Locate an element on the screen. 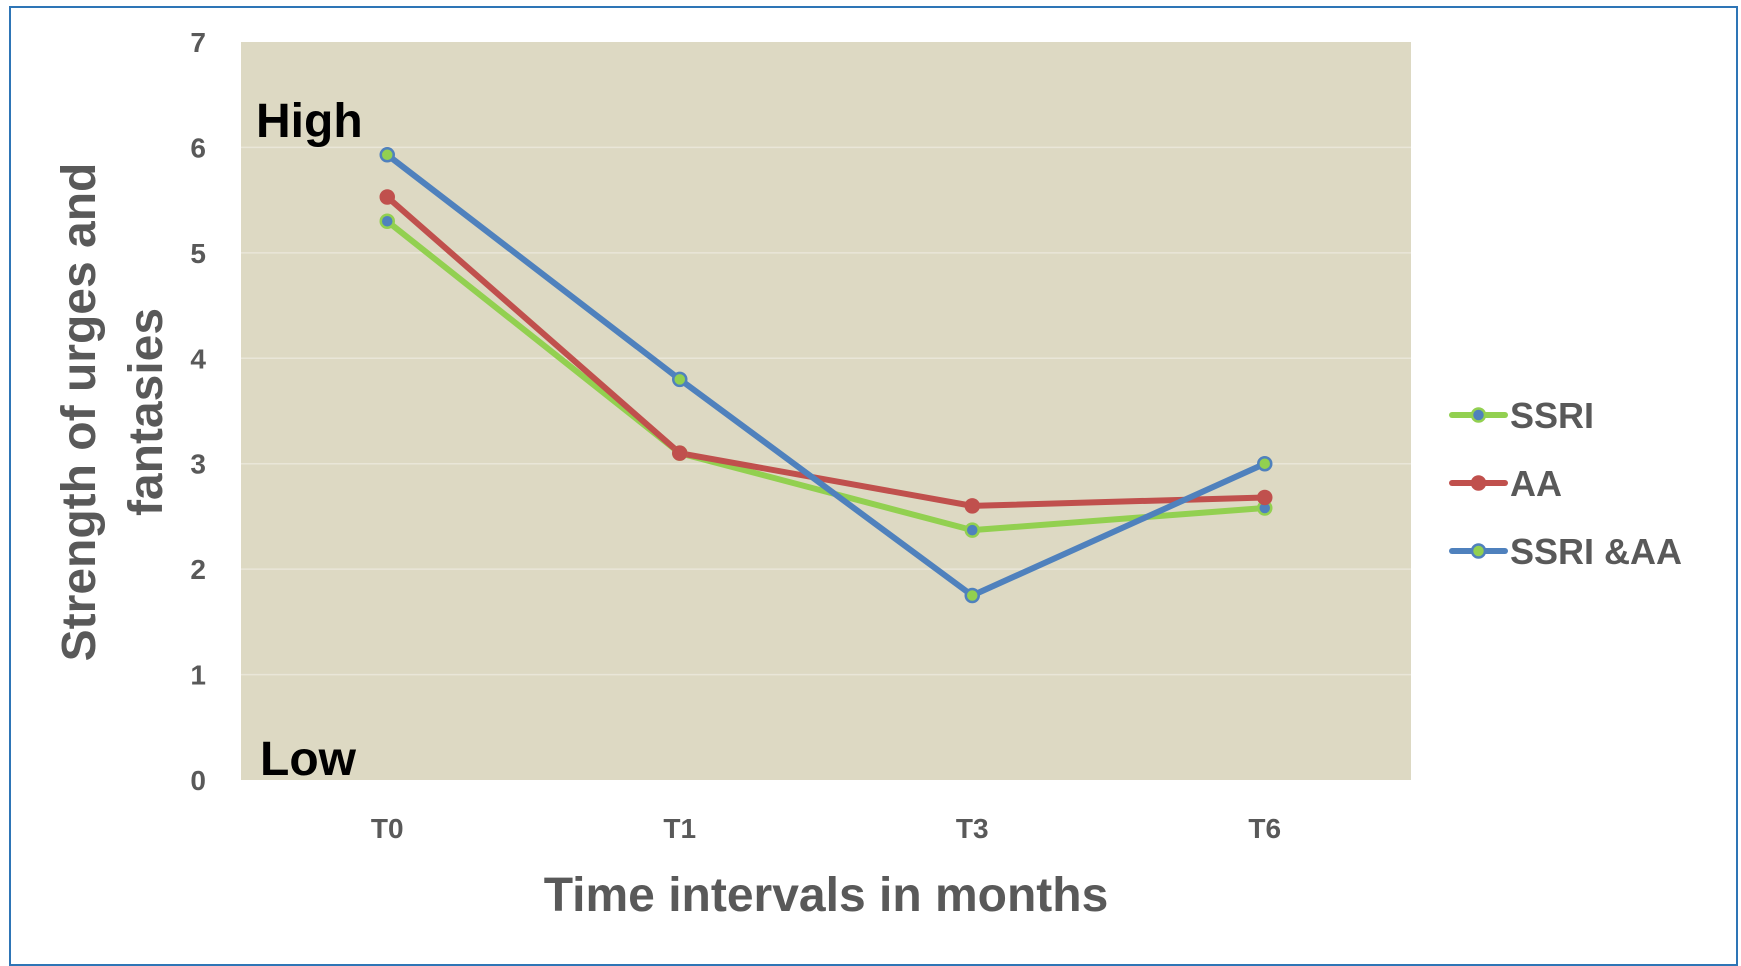 The height and width of the screenshot is (966, 1741). y-axis-title-line-2: fantasies is located at coordinates (146, 412).